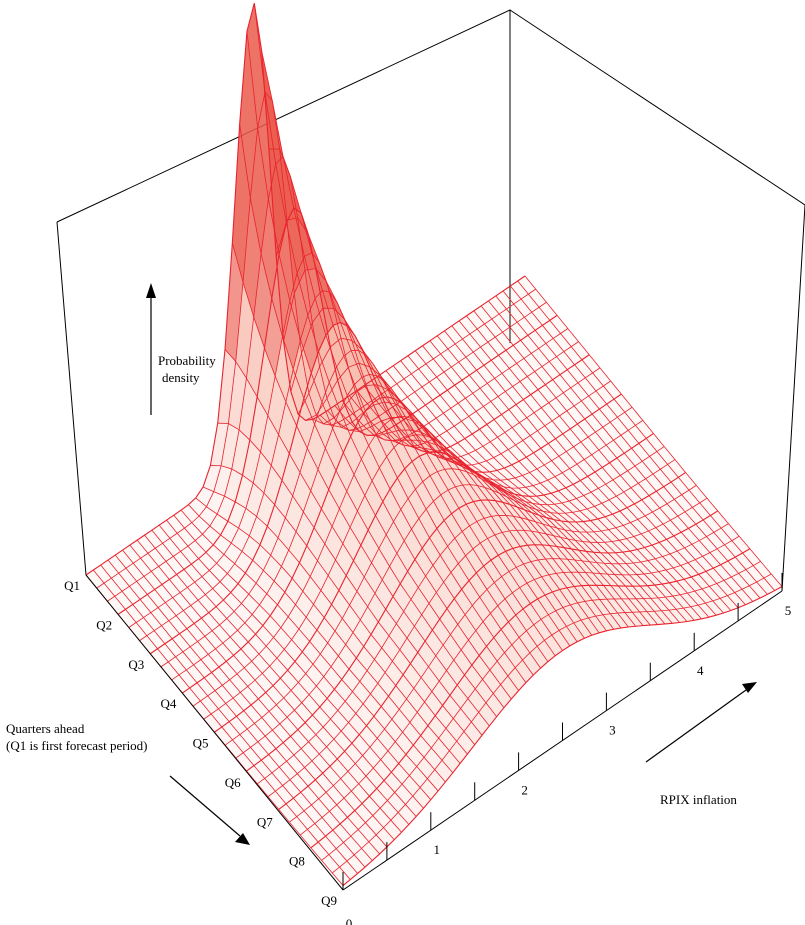 The height and width of the screenshot is (925, 805). Describe the element at coordinates (201, 743) in the screenshot. I see `quarter-label: Q5` at that location.